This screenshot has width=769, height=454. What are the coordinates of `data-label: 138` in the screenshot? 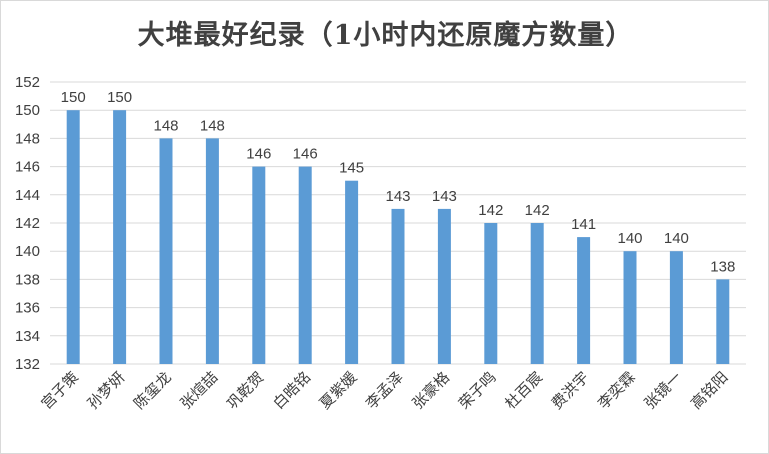 It's located at (722, 266).